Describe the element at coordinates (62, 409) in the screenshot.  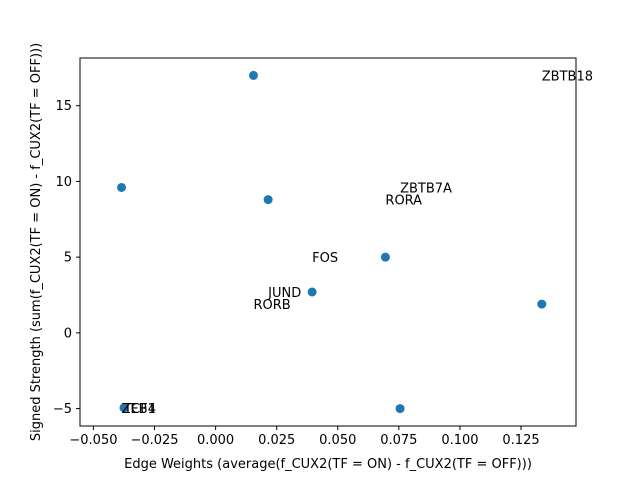
I see `y-tick-label: −5` at that location.